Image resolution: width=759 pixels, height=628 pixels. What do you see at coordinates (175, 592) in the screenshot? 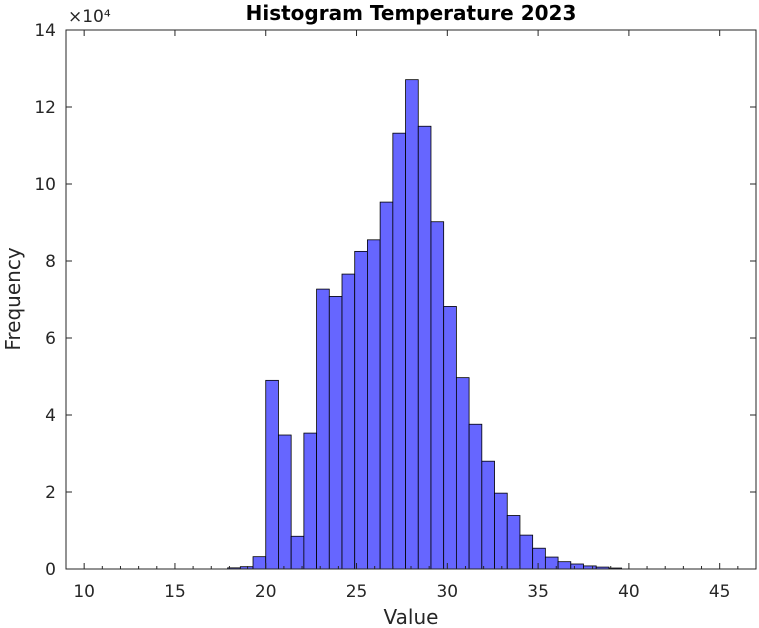
I see `x-tick-label: 15` at bounding box center [175, 592].